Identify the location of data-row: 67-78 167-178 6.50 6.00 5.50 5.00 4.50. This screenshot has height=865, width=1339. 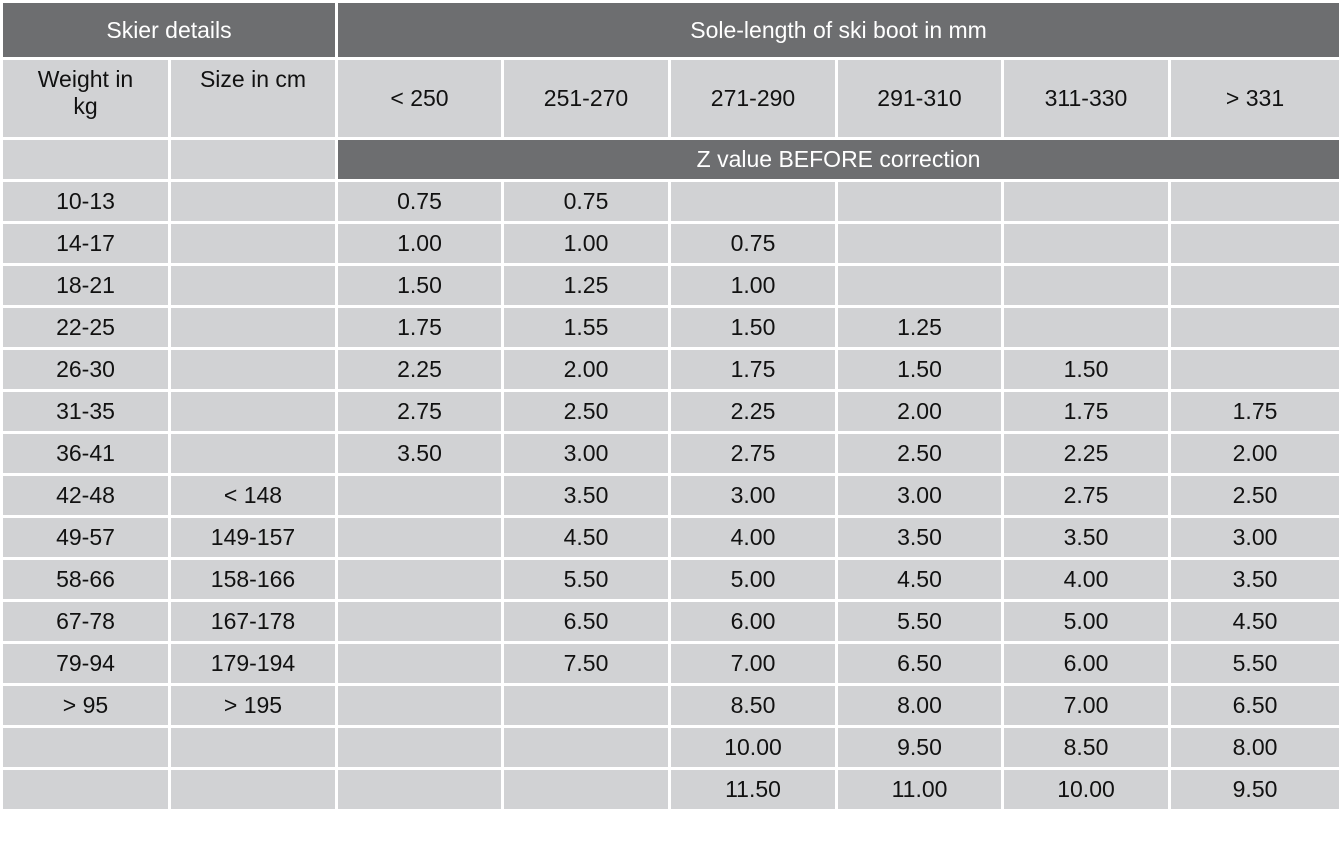
(669, 621).